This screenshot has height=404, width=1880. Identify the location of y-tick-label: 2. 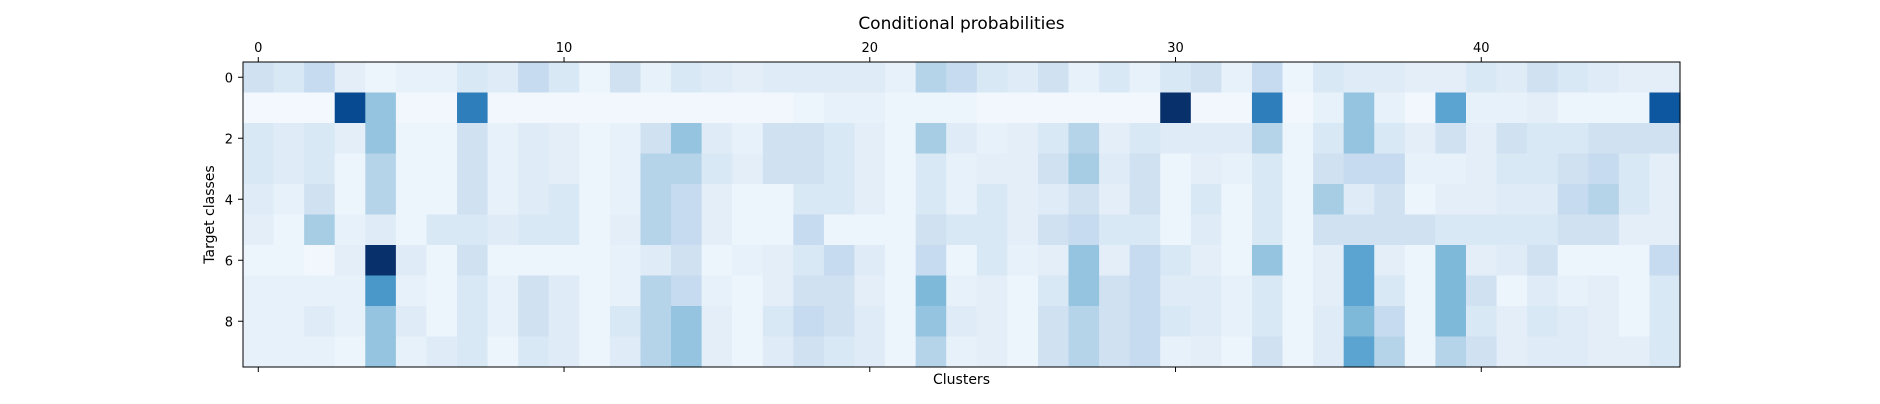
(229, 139).